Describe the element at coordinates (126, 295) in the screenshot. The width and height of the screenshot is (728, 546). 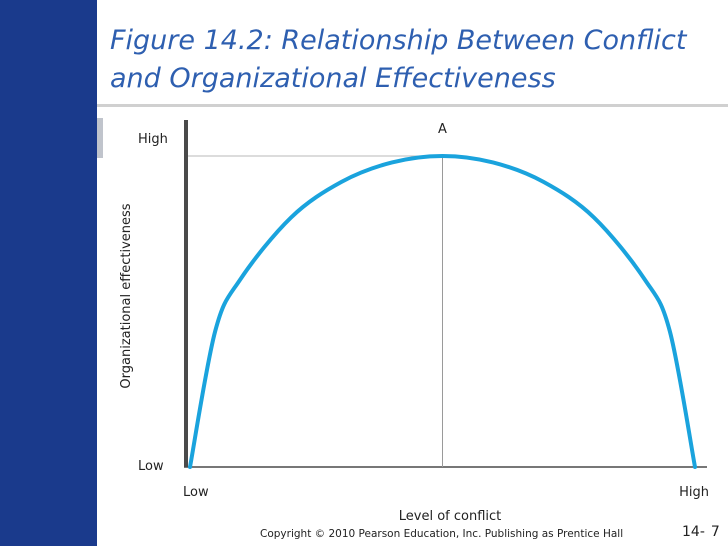
I see `y-axis-label: Organizational effectiveness` at that location.